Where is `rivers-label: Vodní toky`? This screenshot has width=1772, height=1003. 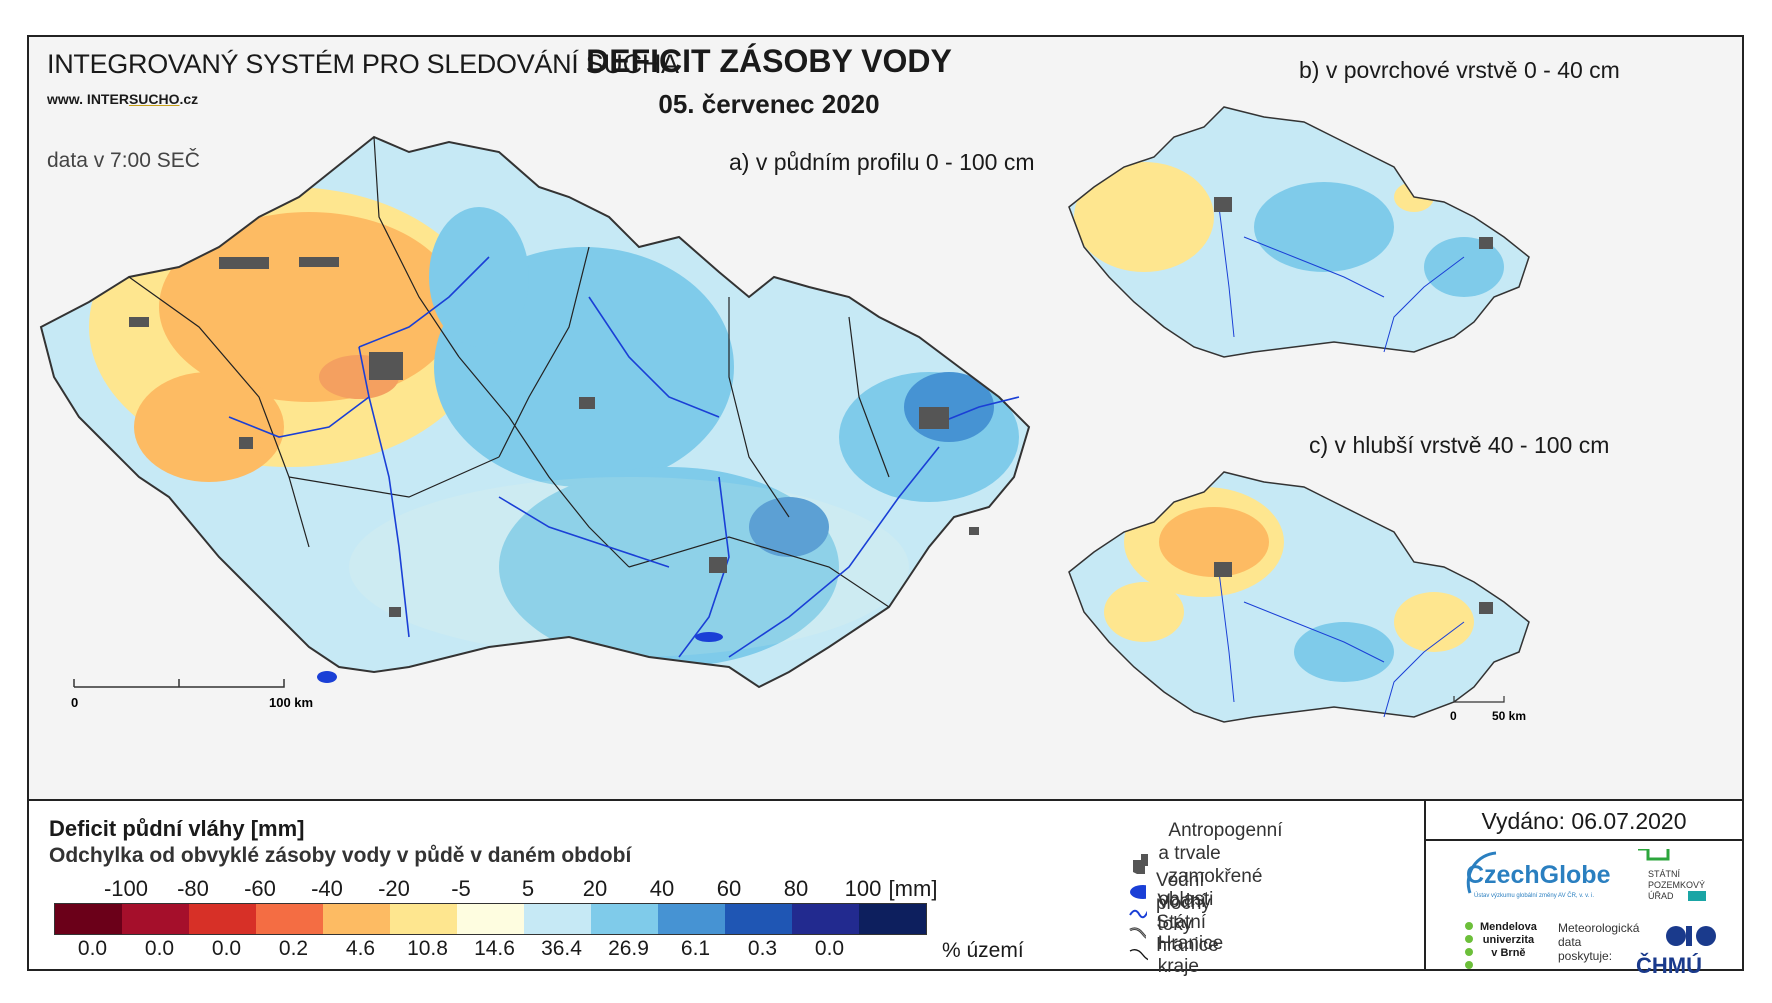
rivers-label: Vodní toky is located at coordinates (1181, 913).